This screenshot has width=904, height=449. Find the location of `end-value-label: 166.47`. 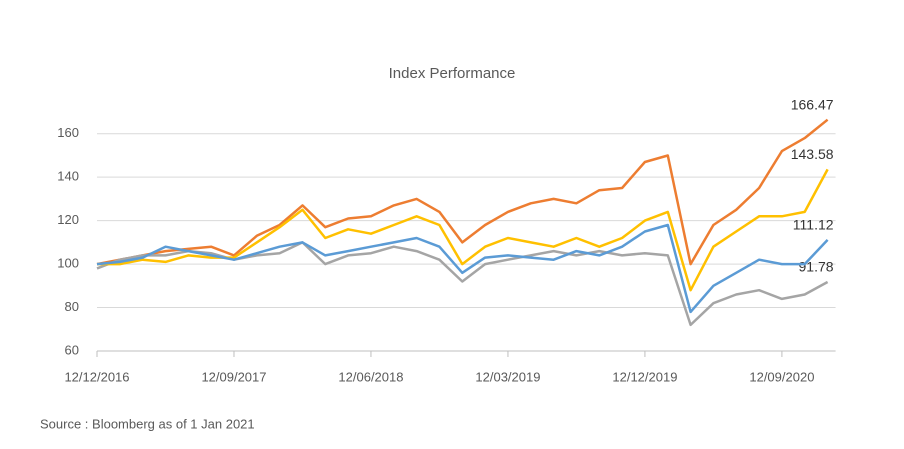

end-value-label: 166.47 is located at coordinates (812, 104).